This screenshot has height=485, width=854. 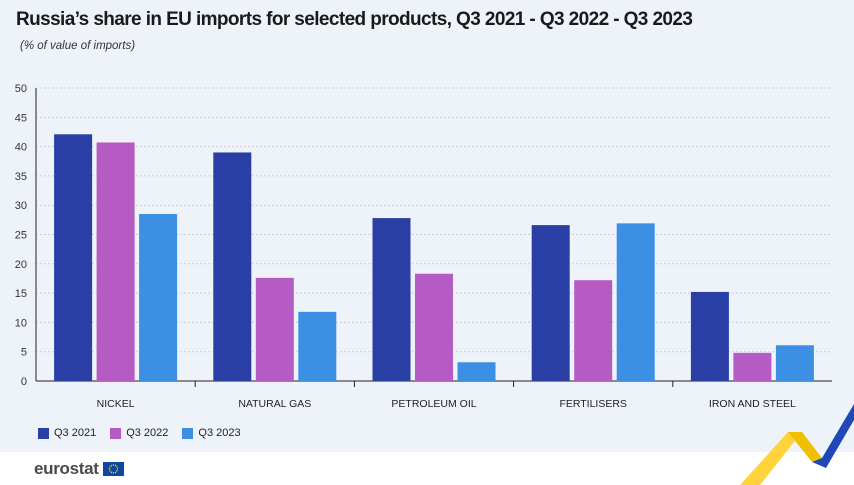 What do you see at coordinates (752, 404) in the screenshot?
I see `x-tick-label: IRON AND STEEL` at bounding box center [752, 404].